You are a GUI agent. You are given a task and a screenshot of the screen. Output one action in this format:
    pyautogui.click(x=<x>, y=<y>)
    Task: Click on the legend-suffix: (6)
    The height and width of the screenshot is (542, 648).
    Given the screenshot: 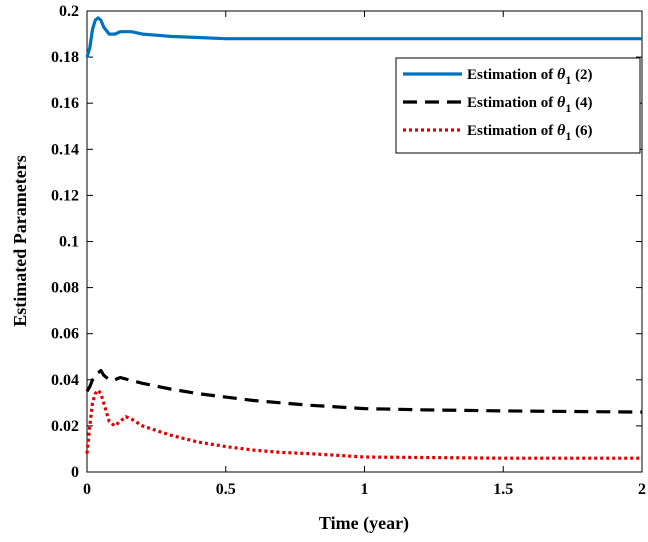 What is the action you would take?
    pyautogui.click(x=581, y=131)
    